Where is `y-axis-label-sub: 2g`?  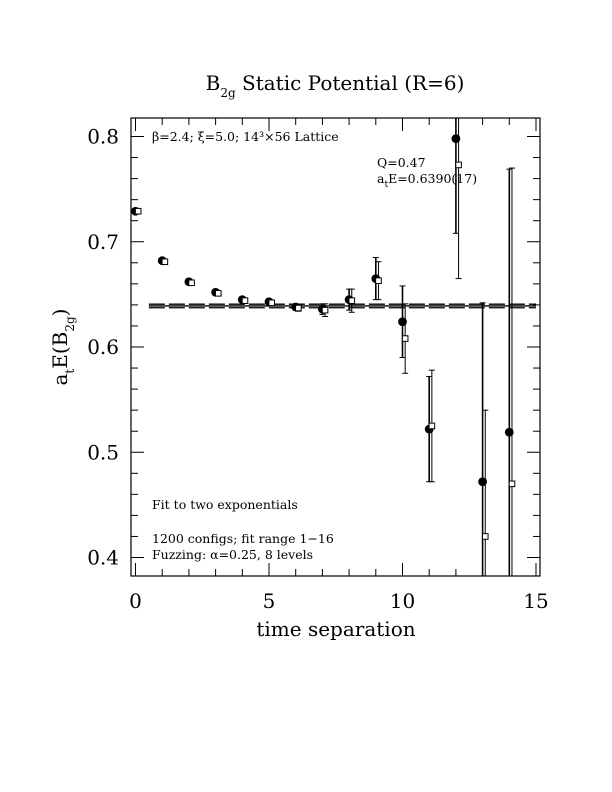
y-axis-label-sub: 2g is located at coordinates (70, 324).